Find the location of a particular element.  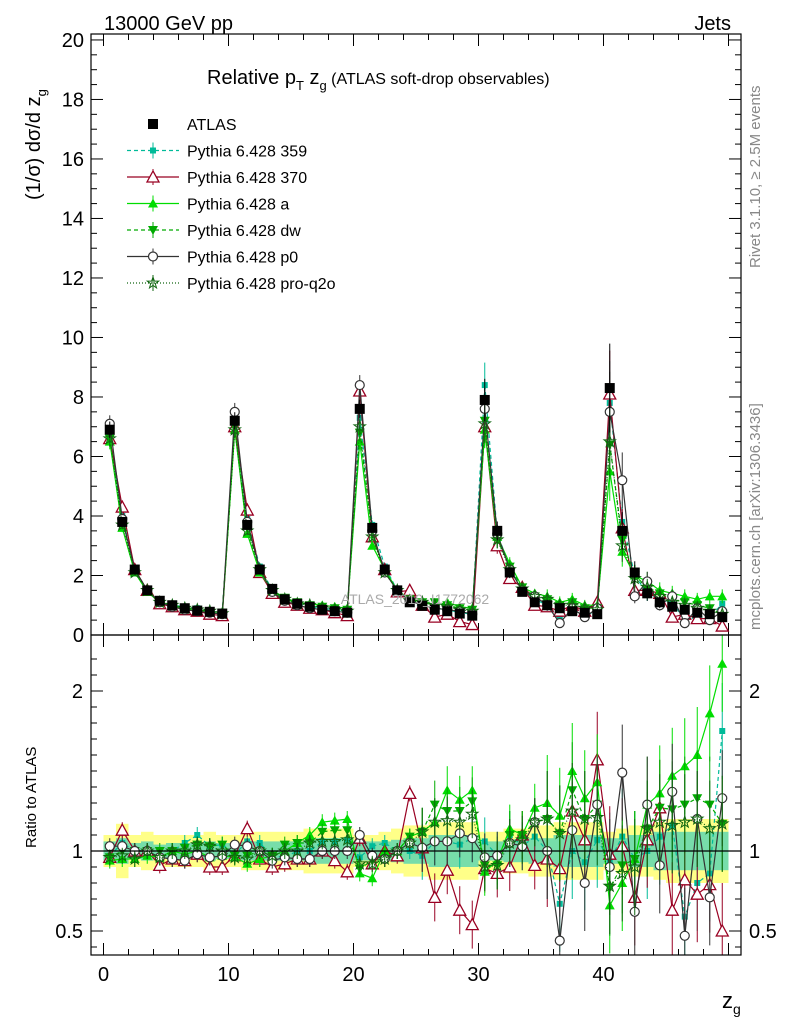

mcplots-label: mcplots.cern.ch [arXiv:1306.3436] is located at coordinates (755, 516).